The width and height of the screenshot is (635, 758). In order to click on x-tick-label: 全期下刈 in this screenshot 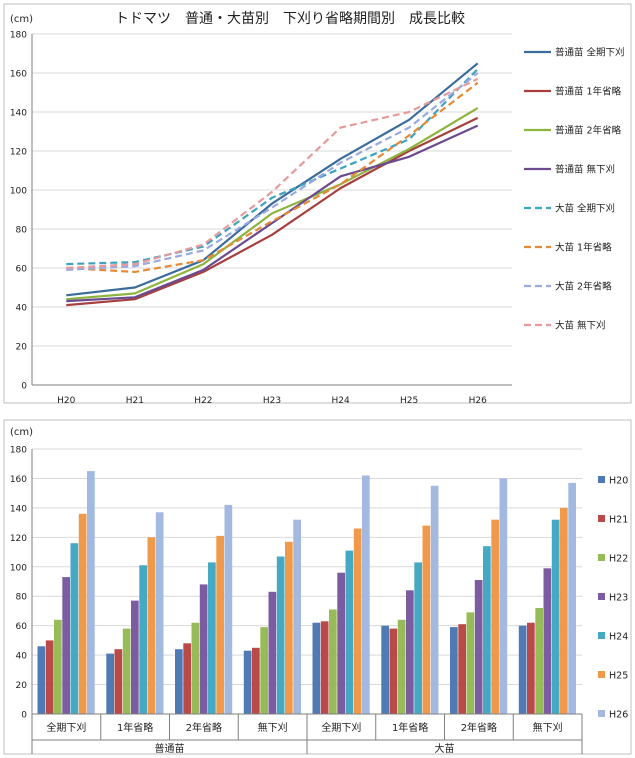, I will do `click(341, 727)`.